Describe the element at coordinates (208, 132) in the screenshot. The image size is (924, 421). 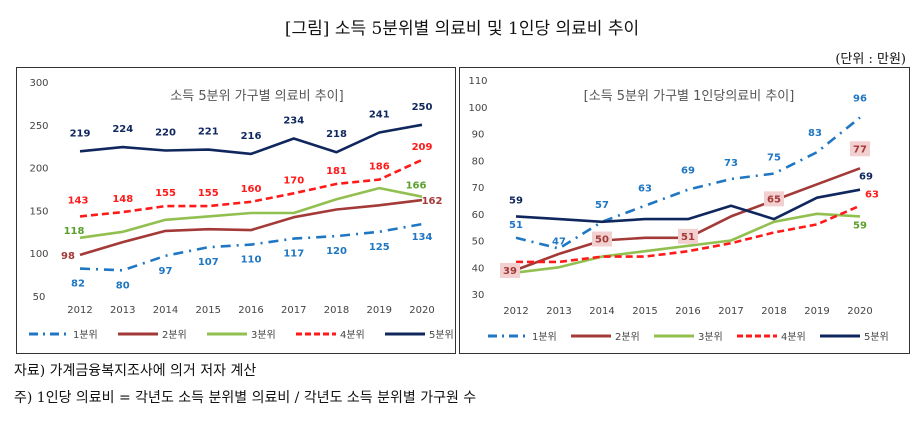
I see `data-label: 221` at that location.